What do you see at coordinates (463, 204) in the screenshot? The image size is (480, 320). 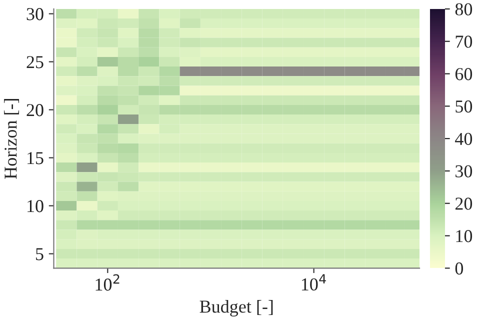 I see `color-bar-label: 20` at bounding box center [463, 204].